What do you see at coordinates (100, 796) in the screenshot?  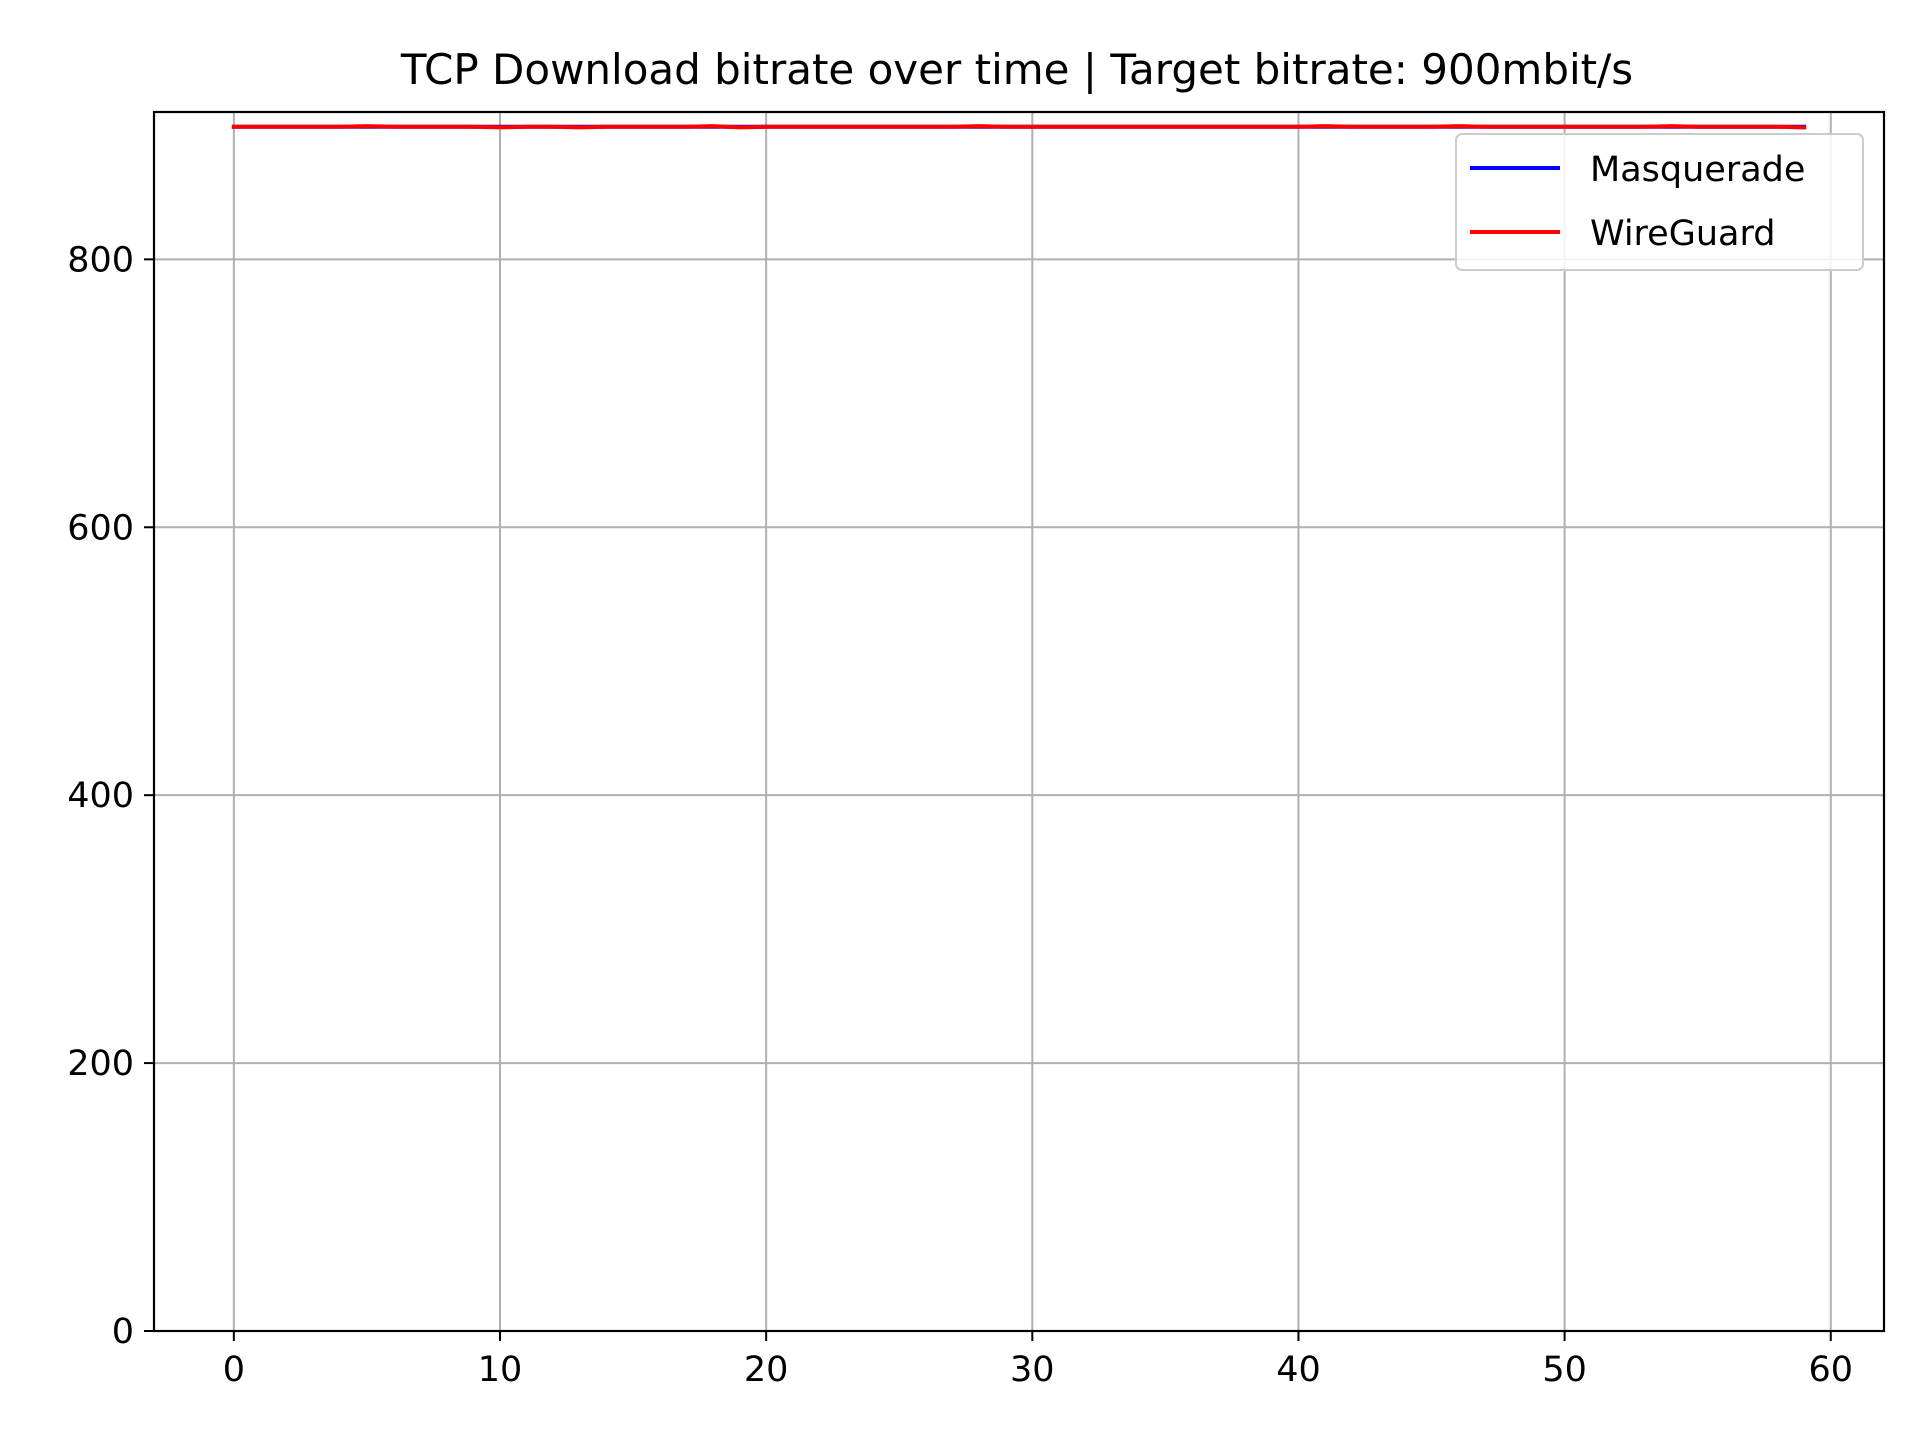 I see `y-tick-label: 400` at bounding box center [100, 796].